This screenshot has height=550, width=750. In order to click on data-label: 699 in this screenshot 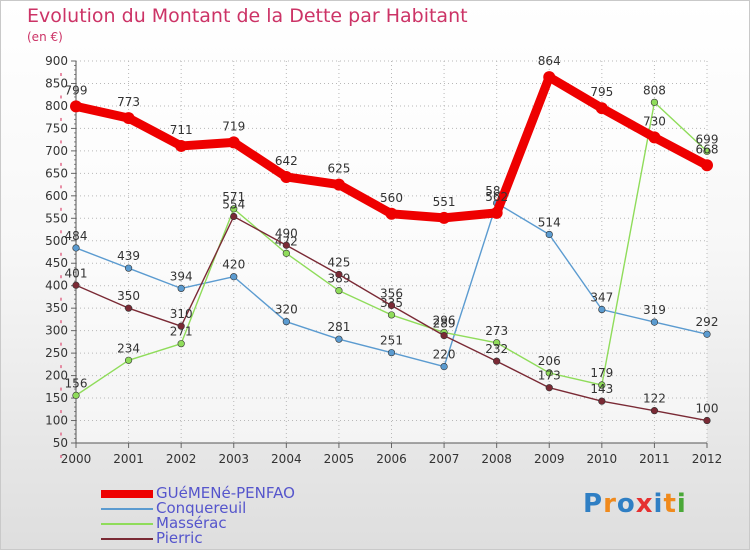, I will do `click(707, 139)`.